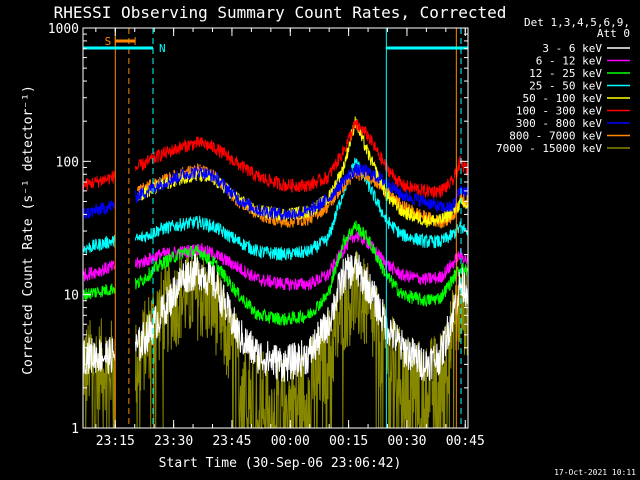 This screenshot has height=480, width=640. Describe the element at coordinates (549, 148) in the screenshot. I see `legend-entry-8: 7000 - 15000 keV` at that location.